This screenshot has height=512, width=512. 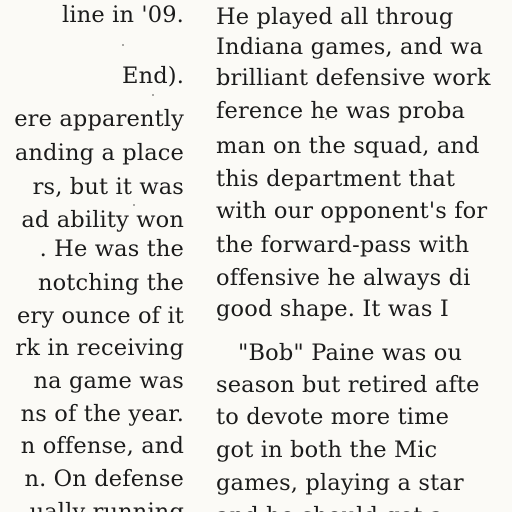 I want to click on left-line-7: . He was the, so click(x=111, y=249).